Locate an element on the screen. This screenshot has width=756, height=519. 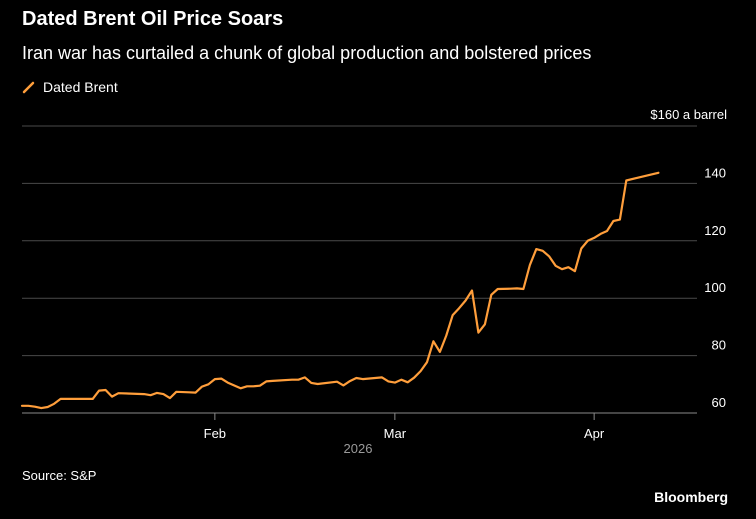
bloomberg-logo: Bloomberg is located at coordinates (691, 497).